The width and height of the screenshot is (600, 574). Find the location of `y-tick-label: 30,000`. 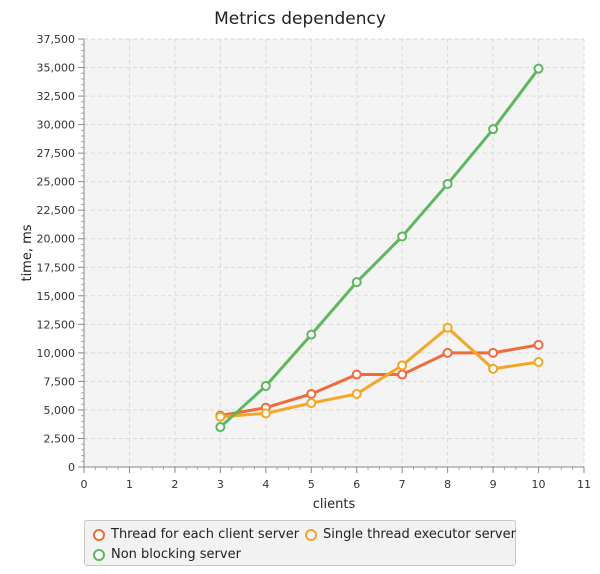

y-tick-label: 30,000 is located at coordinates (56, 125).